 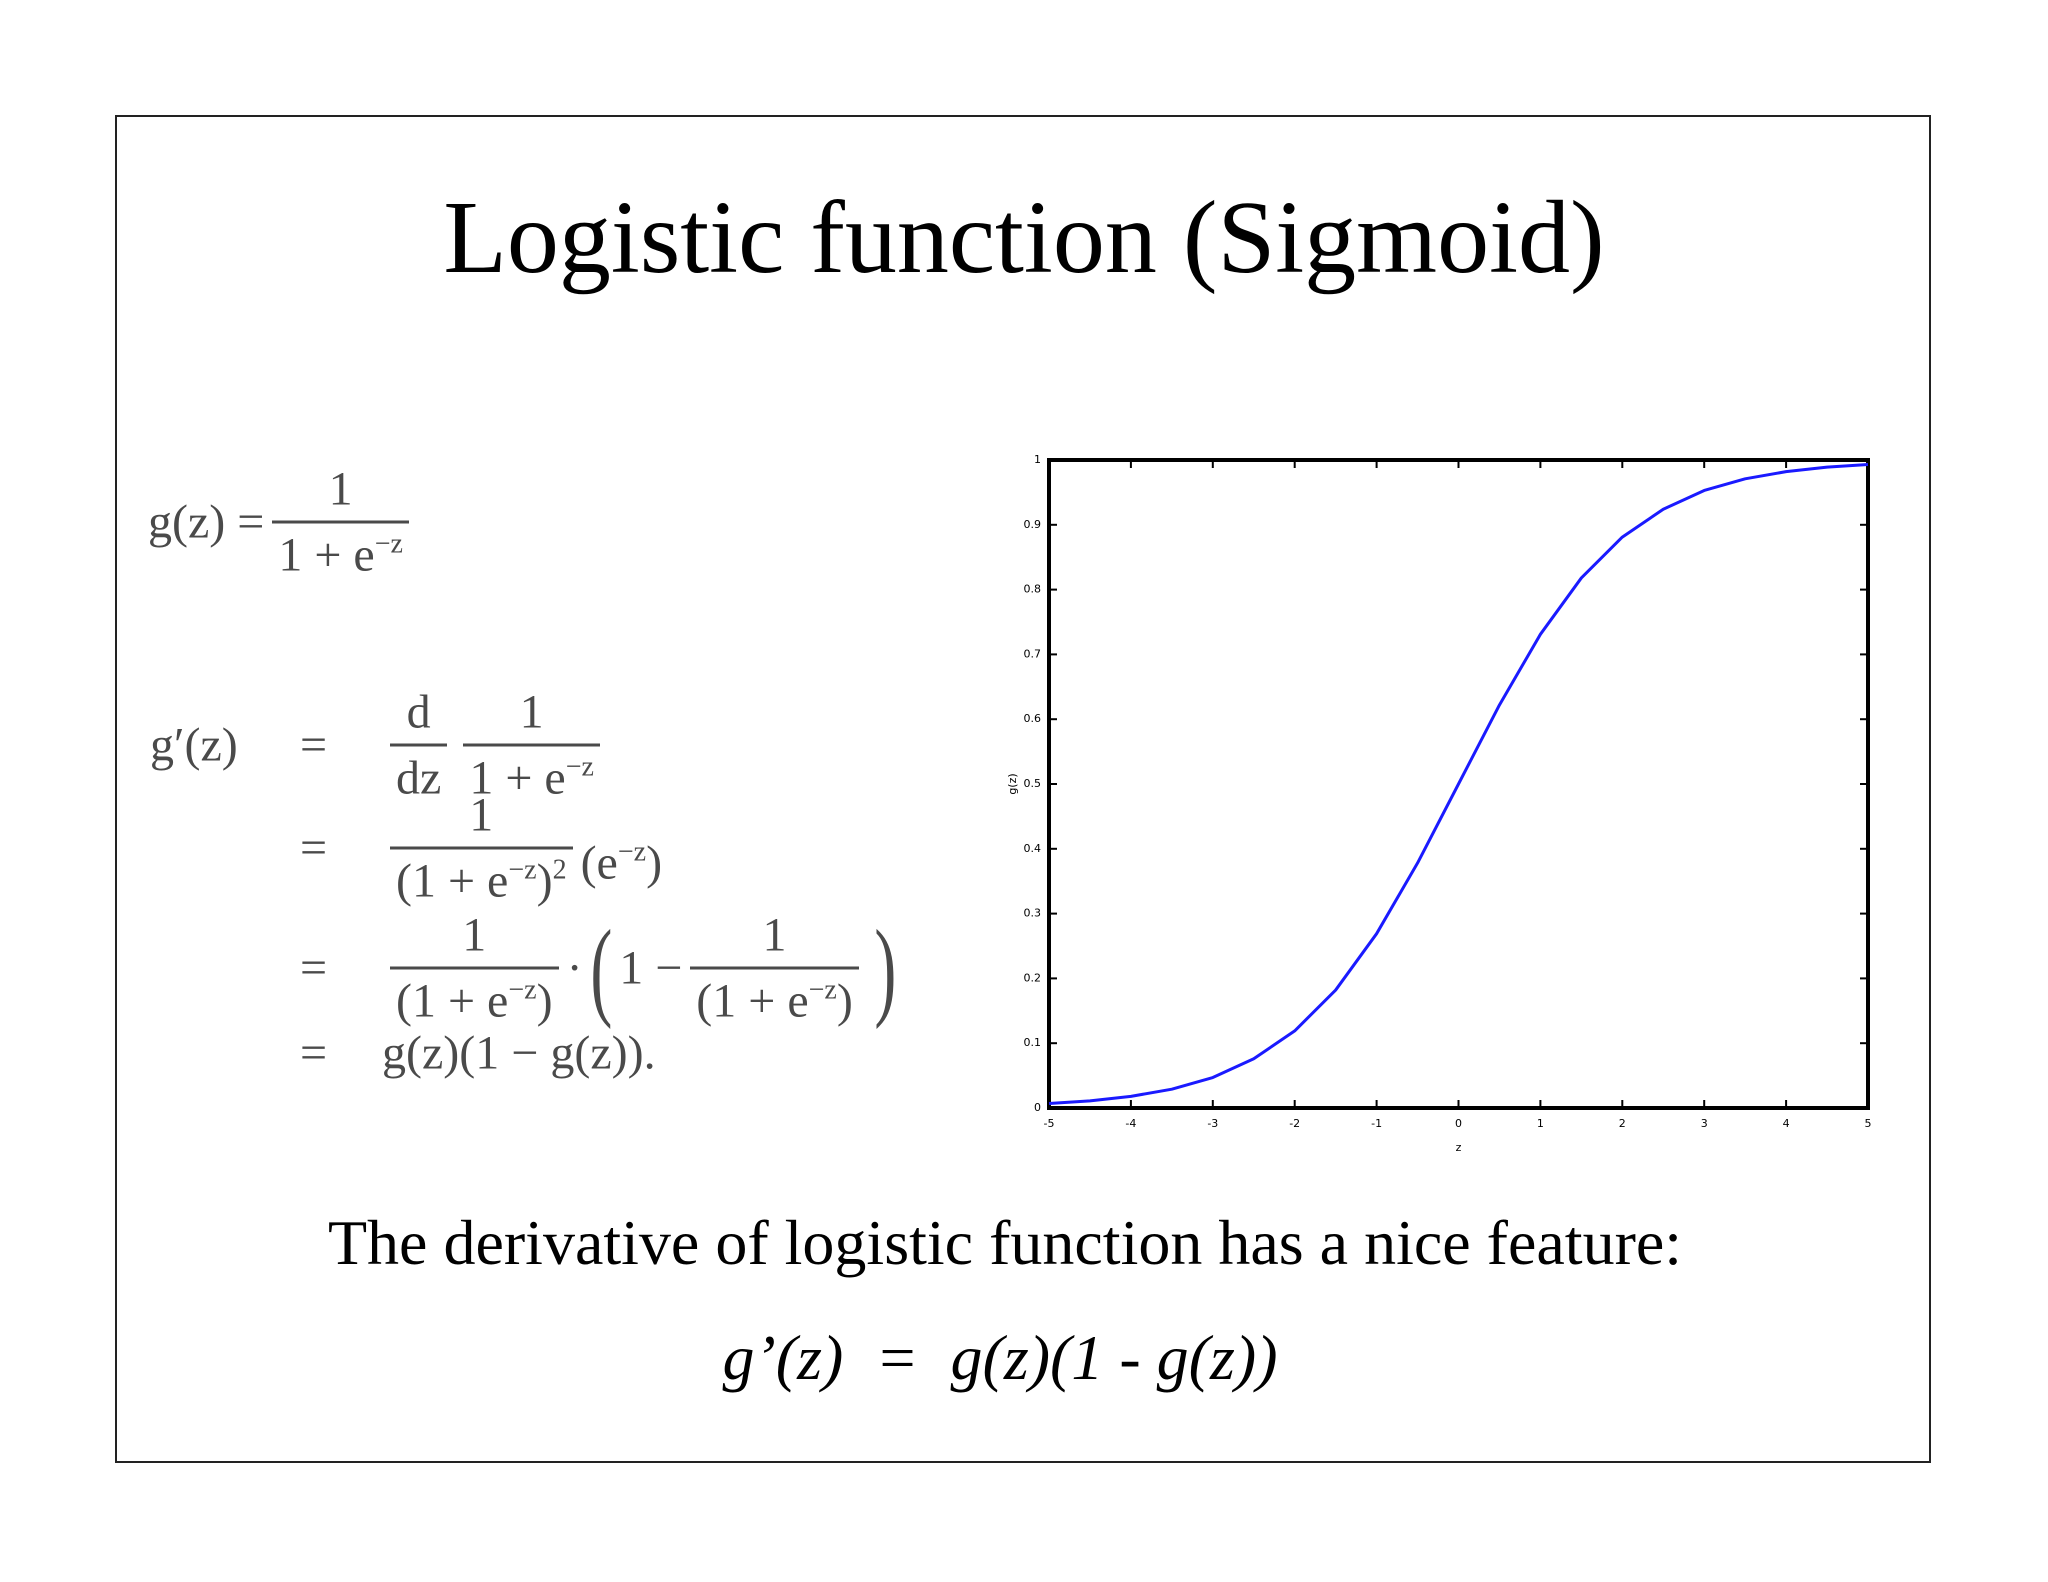 What do you see at coordinates (1294, 1123) in the screenshot?
I see `x-tick-label: -2` at bounding box center [1294, 1123].